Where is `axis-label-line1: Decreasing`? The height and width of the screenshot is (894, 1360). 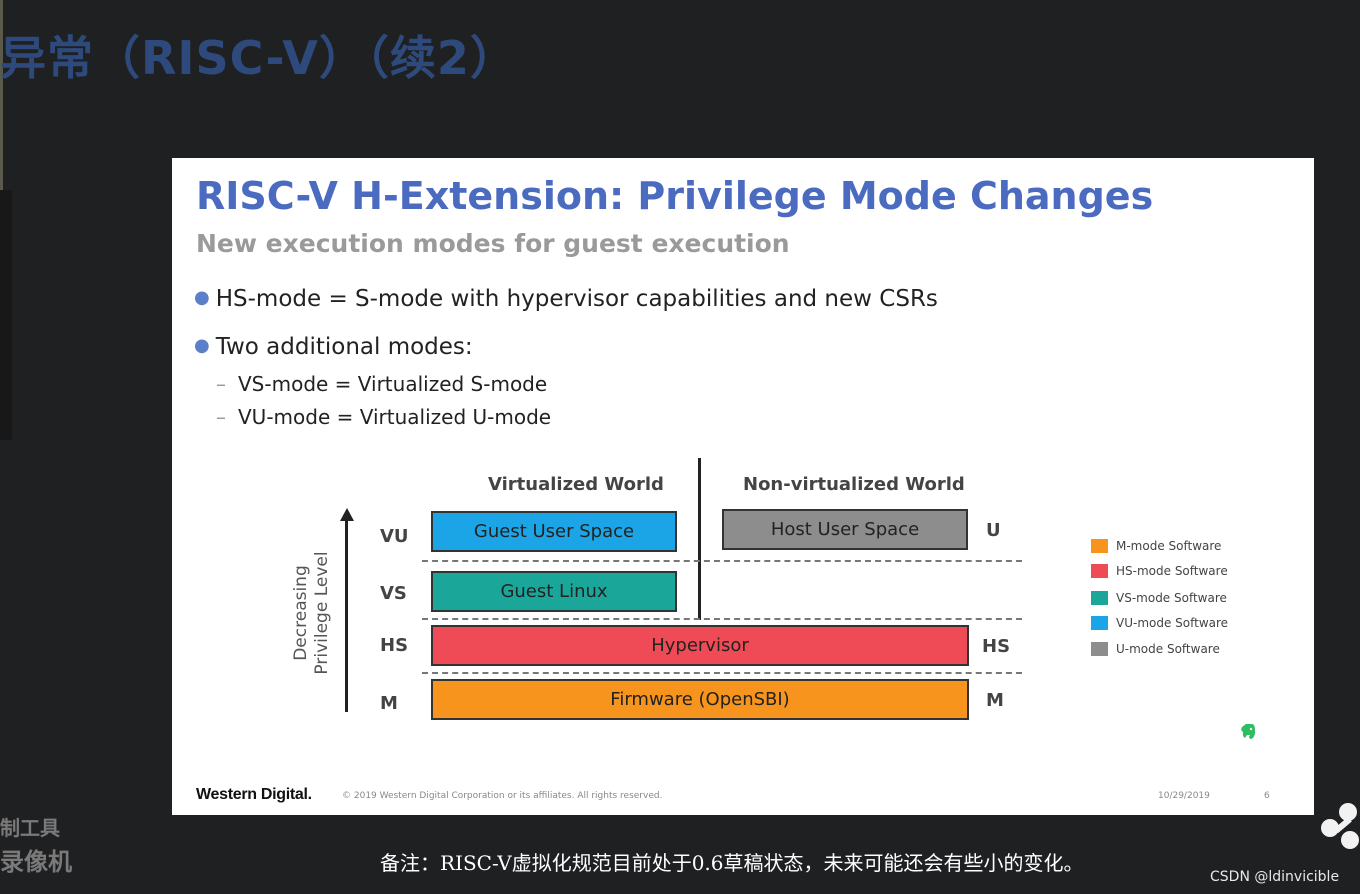
axis-label-line1: Decreasing is located at coordinates (301, 613).